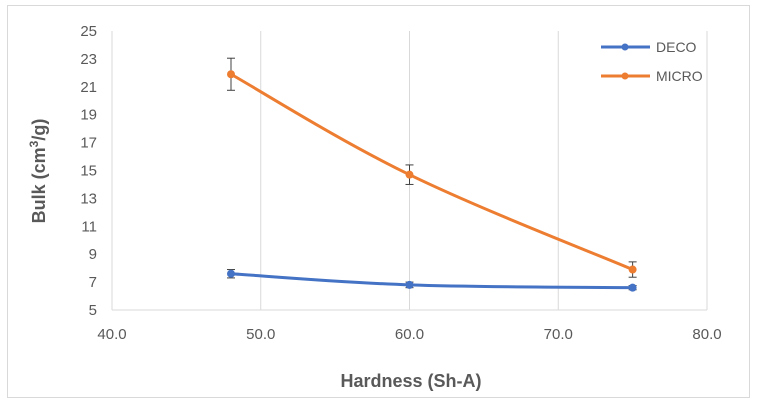 The height and width of the screenshot is (407, 758). I want to click on y-axis-title-tail: /g), so click(39, 130).